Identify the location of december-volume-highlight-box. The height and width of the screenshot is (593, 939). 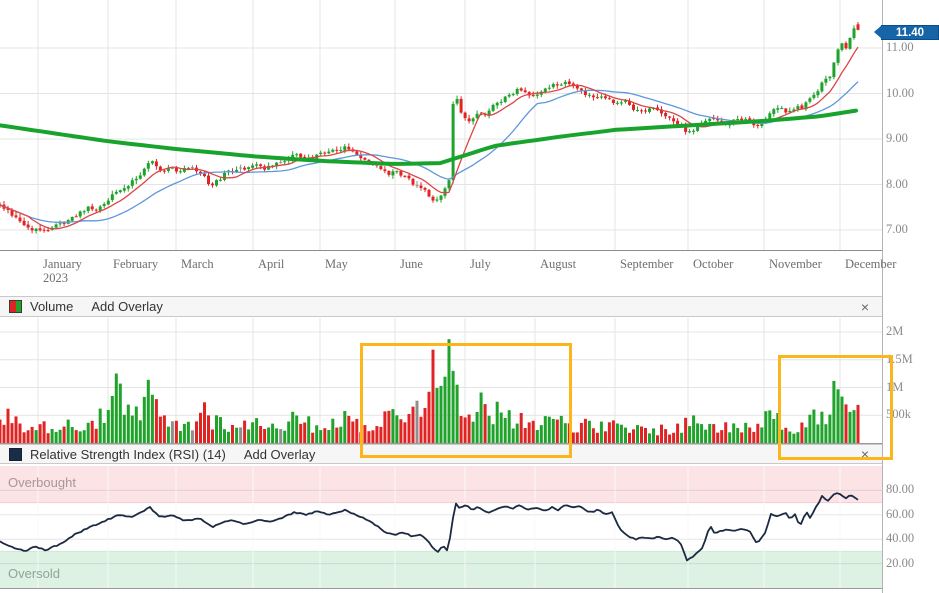
(835, 407).